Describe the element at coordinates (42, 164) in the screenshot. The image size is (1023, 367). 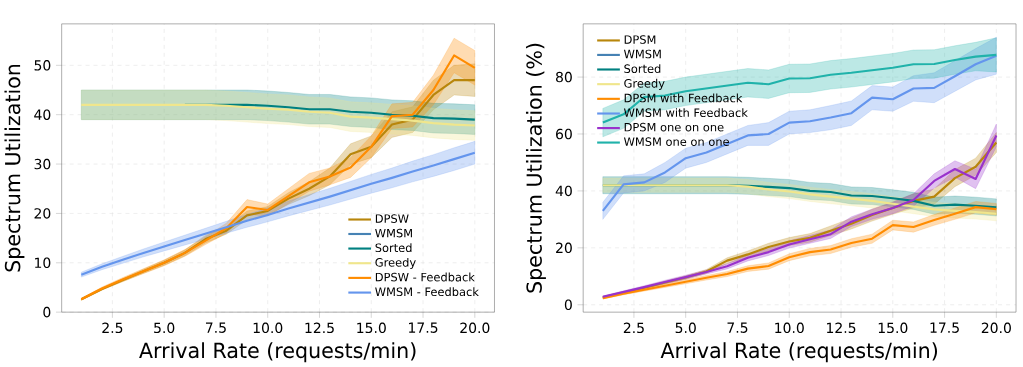
I see `y-tick-label: 30` at that location.